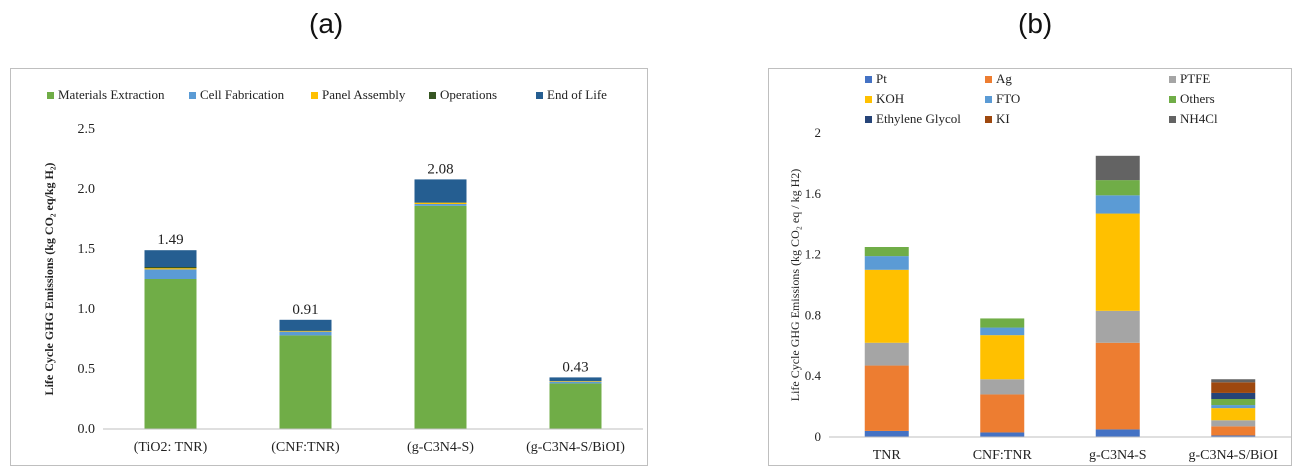 The width and height of the screenshot is (1298, 470). Describe the element at coordinates (813, 314) in the screenshot. I see `y-tick-label: 0.8` at that location.